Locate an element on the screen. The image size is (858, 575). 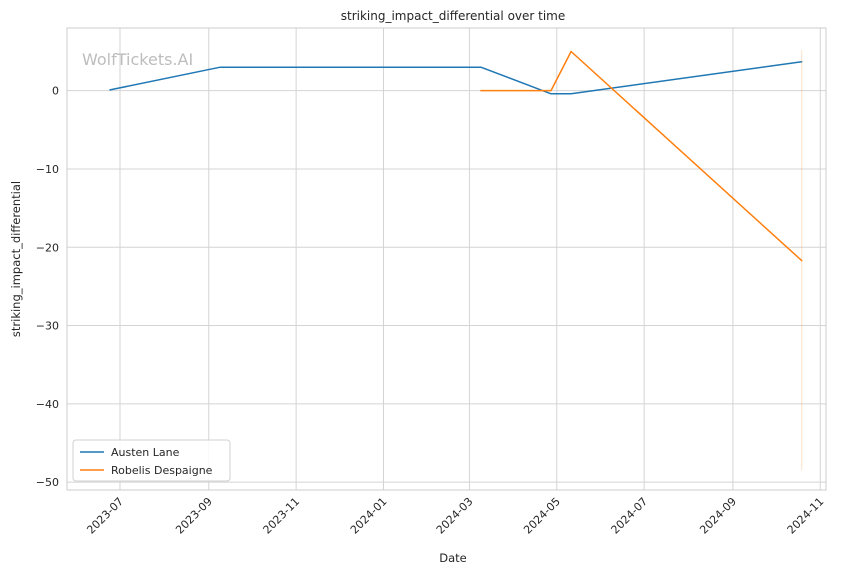
watermark-text: WolfTickets.AI is located at coordinates (137, 59).